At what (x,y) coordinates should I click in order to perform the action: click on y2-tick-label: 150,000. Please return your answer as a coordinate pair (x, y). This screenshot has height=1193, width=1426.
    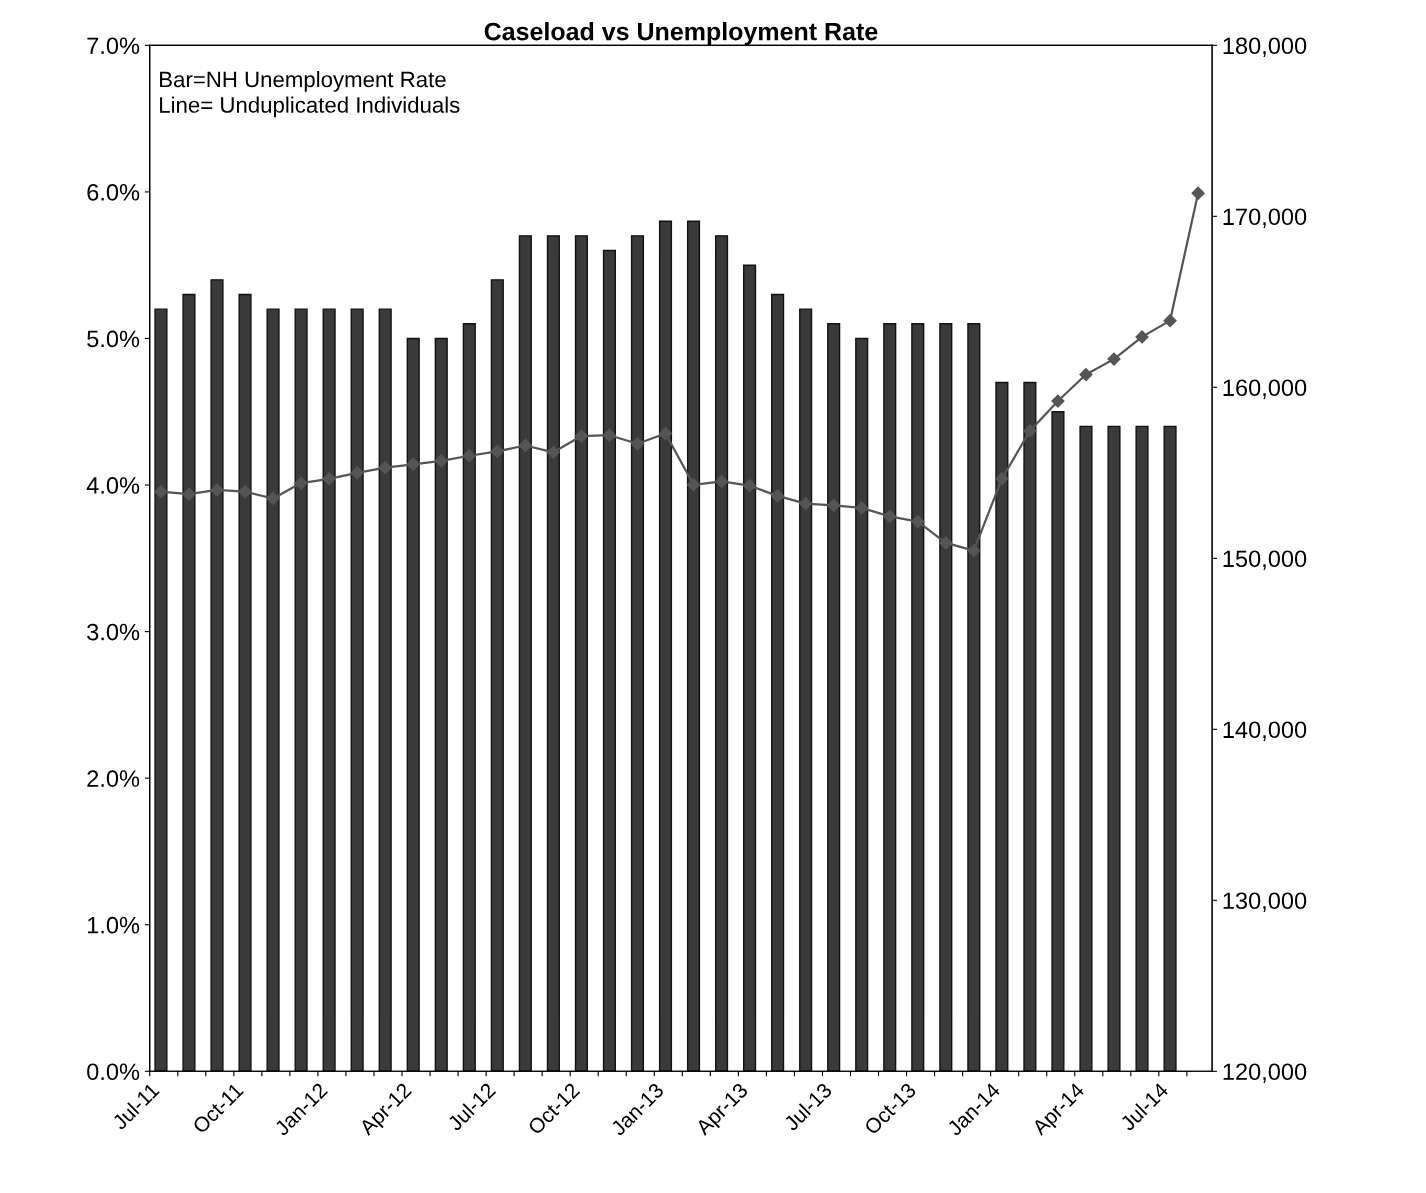
    Looking at the image, I should click on (1265, 560).